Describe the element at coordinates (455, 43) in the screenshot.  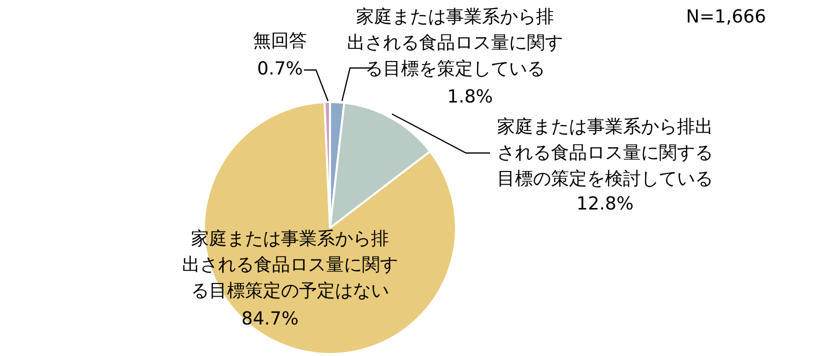
I see `slice-label: 家庭または事業系から排出される食品ロス量に関する目標を策定している` at that location.